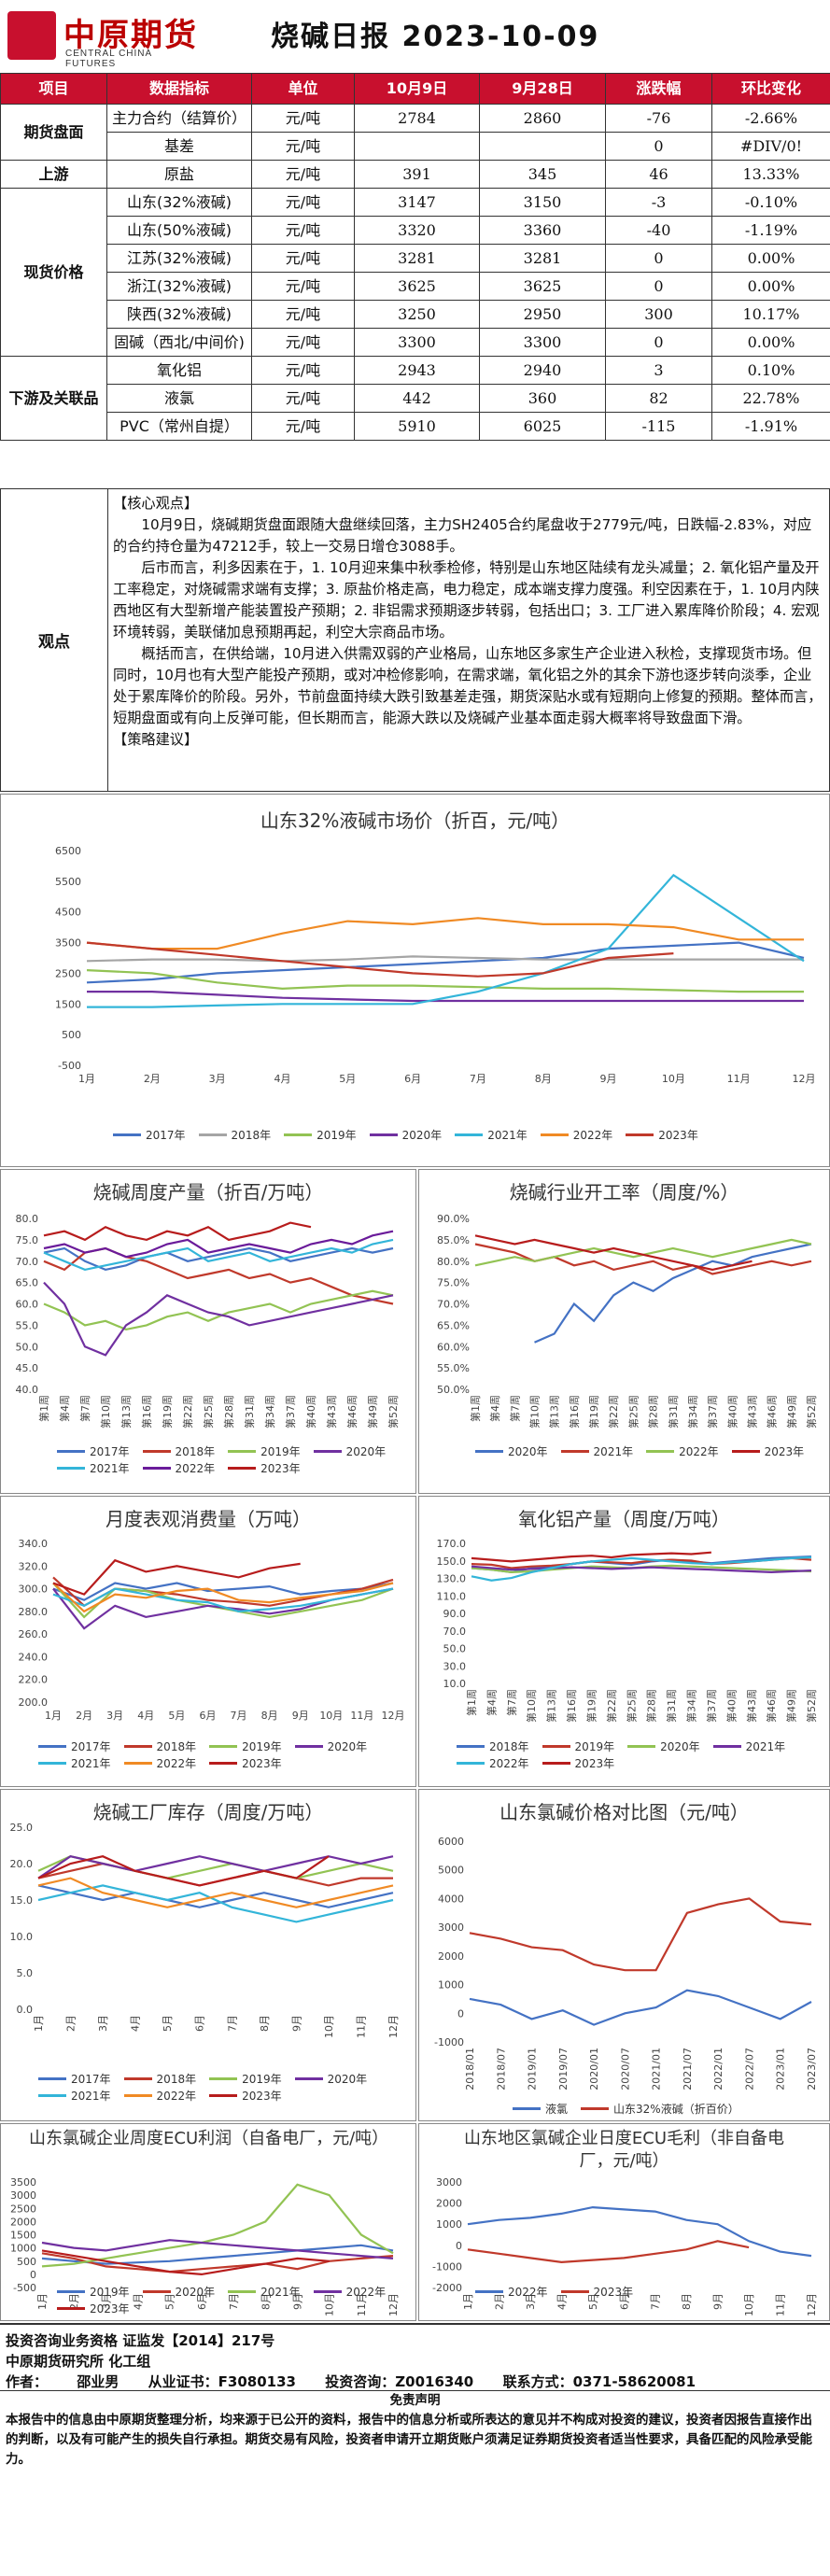 The image size is (830, 2576). What do you see at coordinates (177, 1746) in the screenshot?
I see `legend-label: 2018年` at bounding box center [177, 1746].